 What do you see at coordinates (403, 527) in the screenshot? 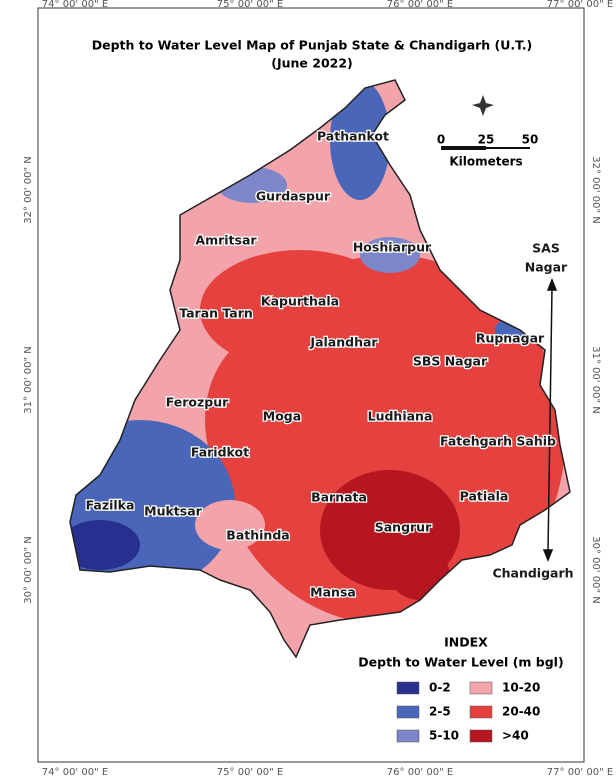
I see `district-label: Sangrur` at bounding box center [403, 527].